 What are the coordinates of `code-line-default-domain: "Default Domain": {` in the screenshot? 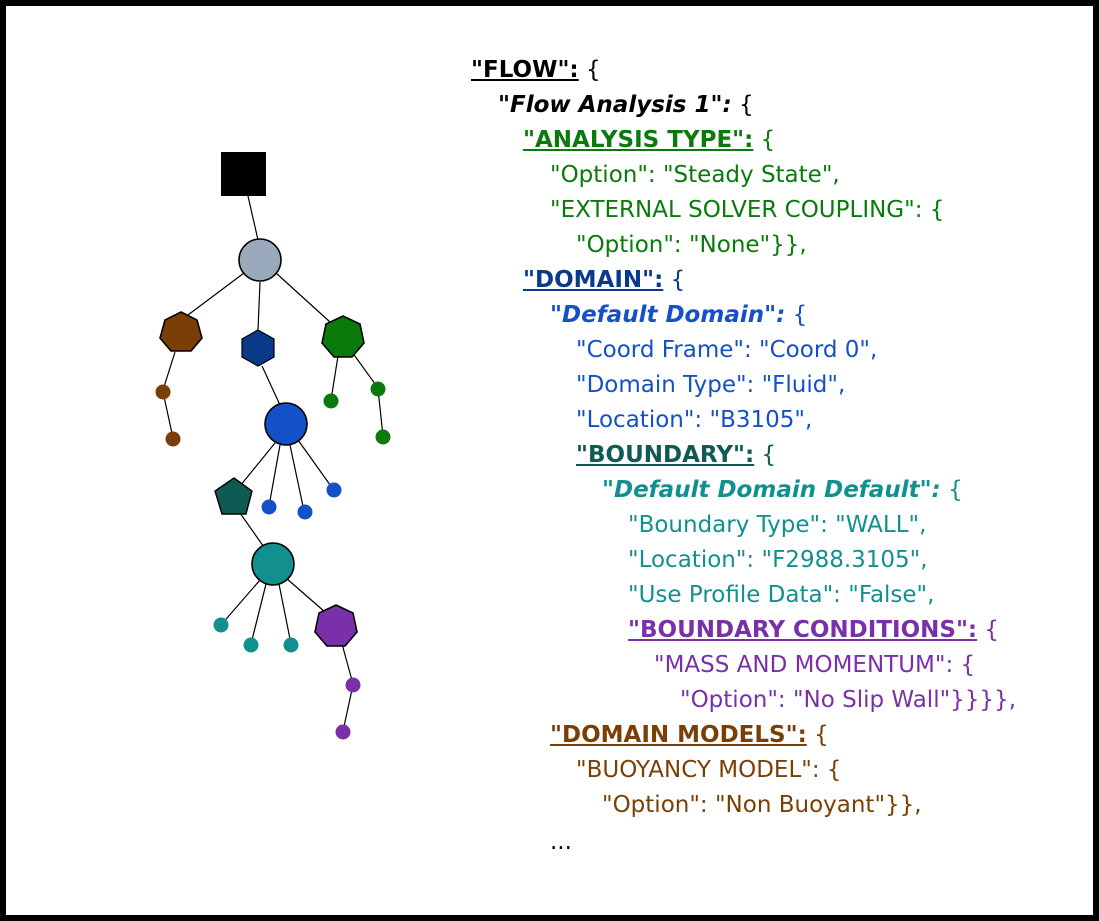 It's located at (678, 315).